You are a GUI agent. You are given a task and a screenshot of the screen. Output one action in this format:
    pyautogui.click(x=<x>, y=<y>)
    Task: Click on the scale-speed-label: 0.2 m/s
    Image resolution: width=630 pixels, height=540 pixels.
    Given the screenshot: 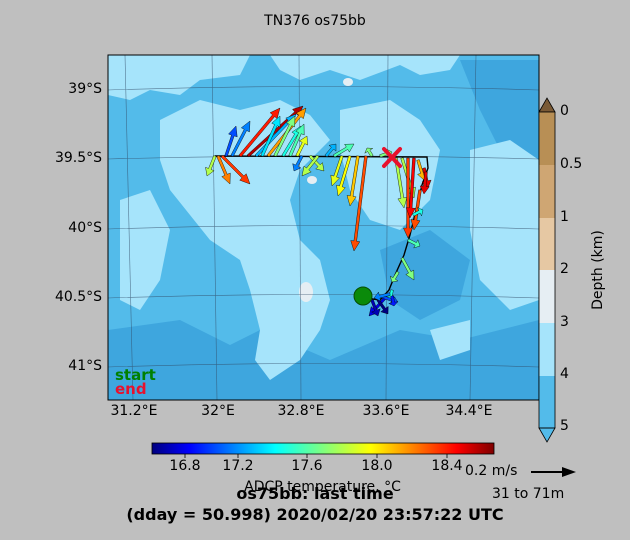 What is the action you would take?
    pyautogui.click(x=491, y=471)
    